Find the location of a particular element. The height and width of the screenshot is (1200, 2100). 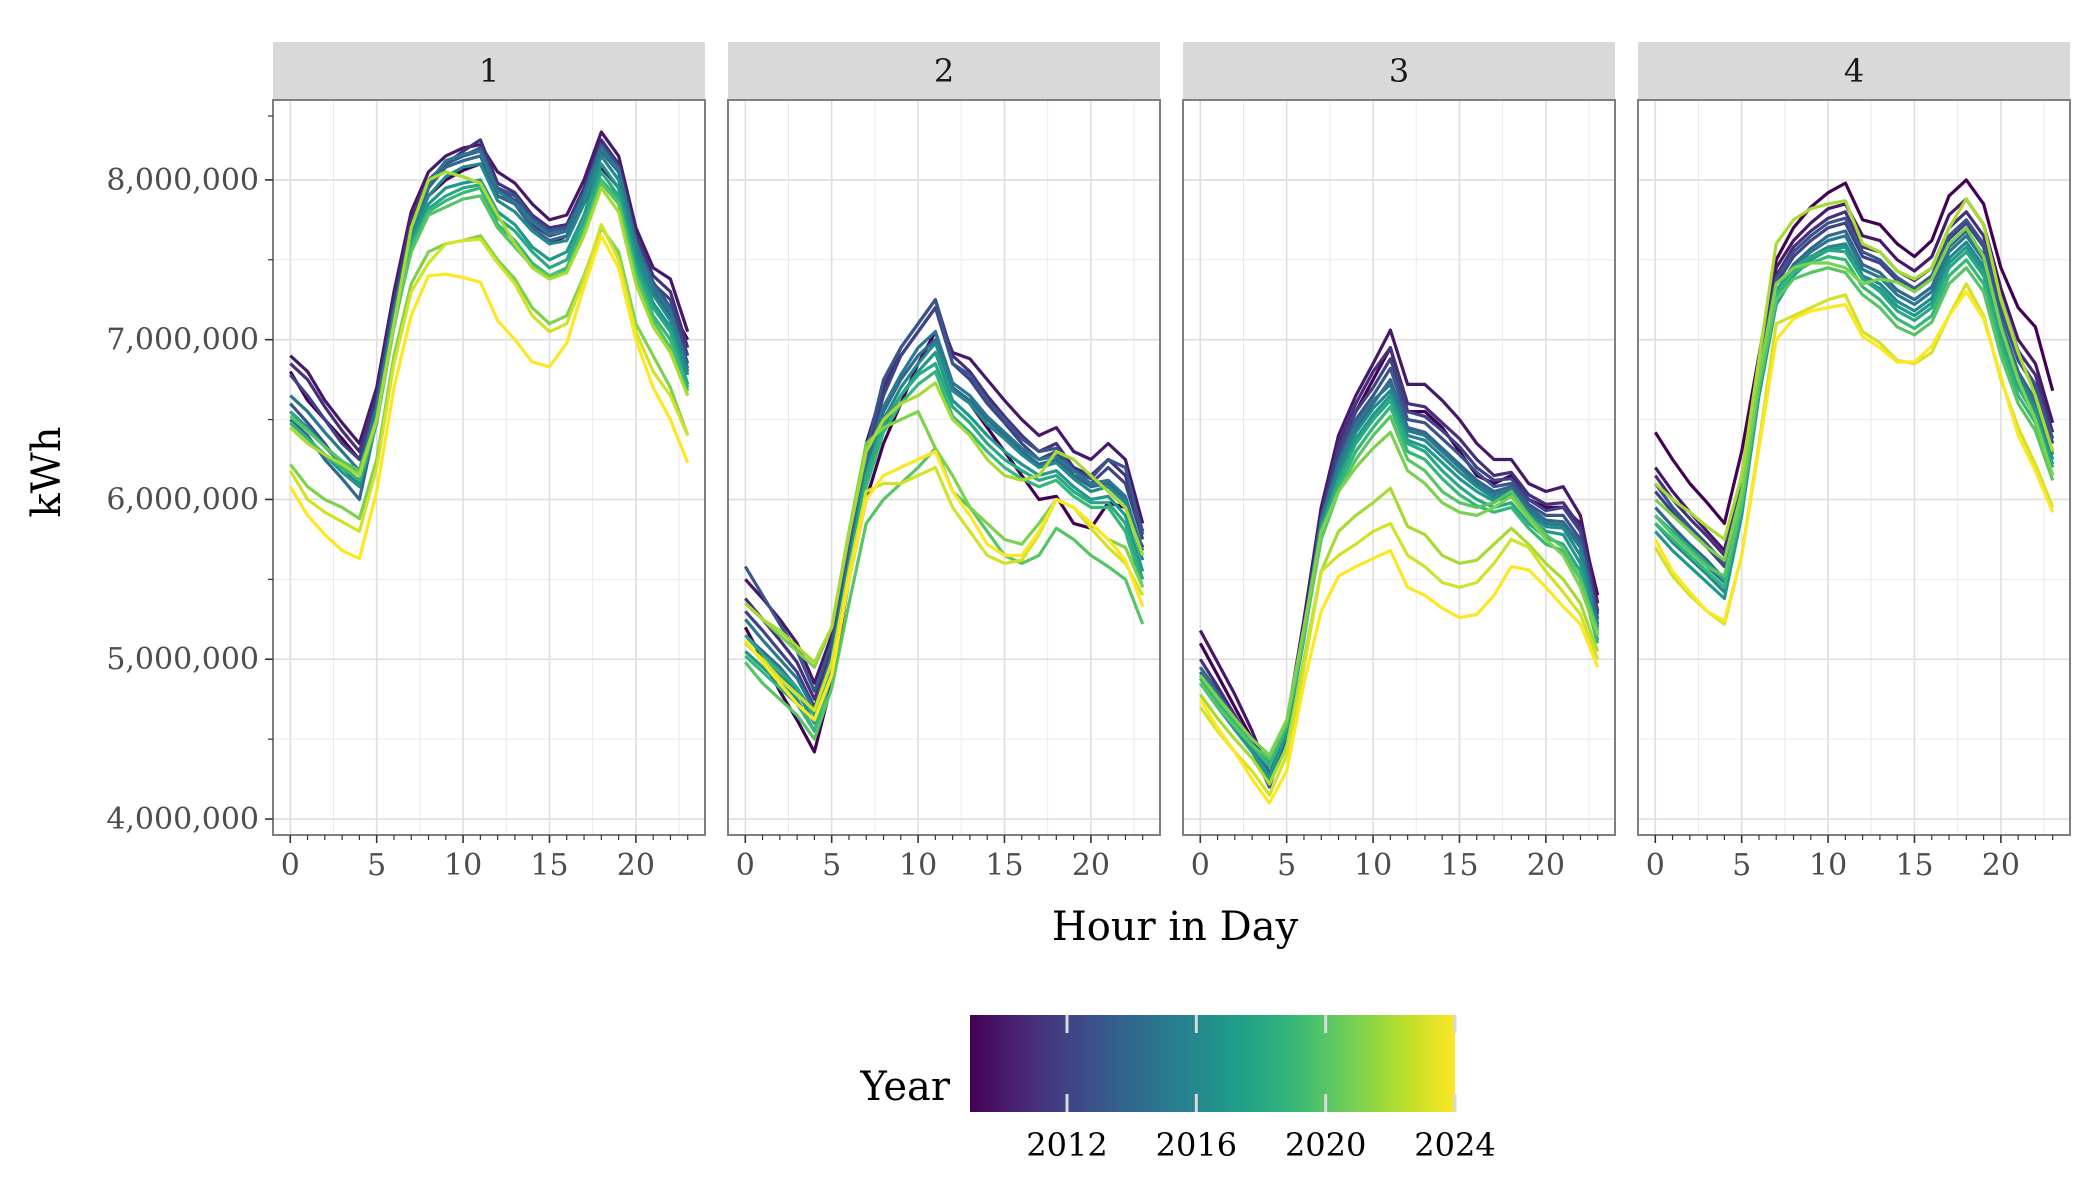

legend-title: Year is located at coordinates (904, 1087).